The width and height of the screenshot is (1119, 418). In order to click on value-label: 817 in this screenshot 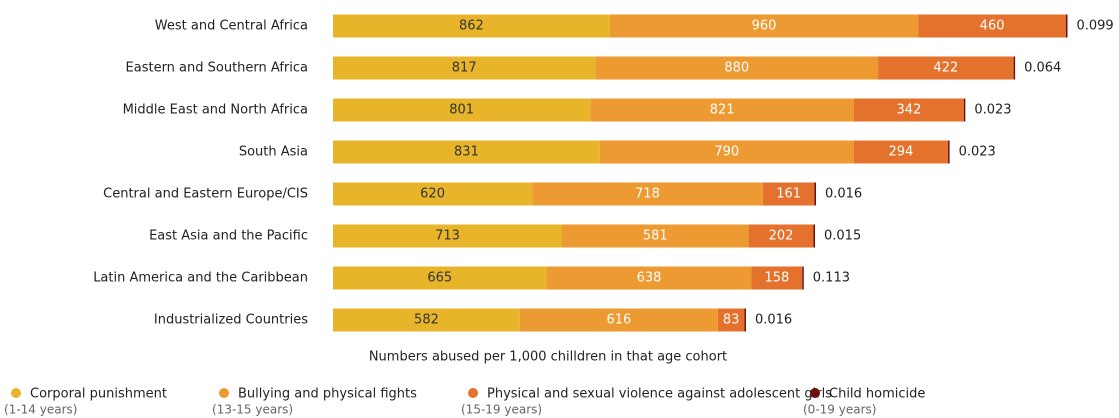, I will do `click(464, 68)`.